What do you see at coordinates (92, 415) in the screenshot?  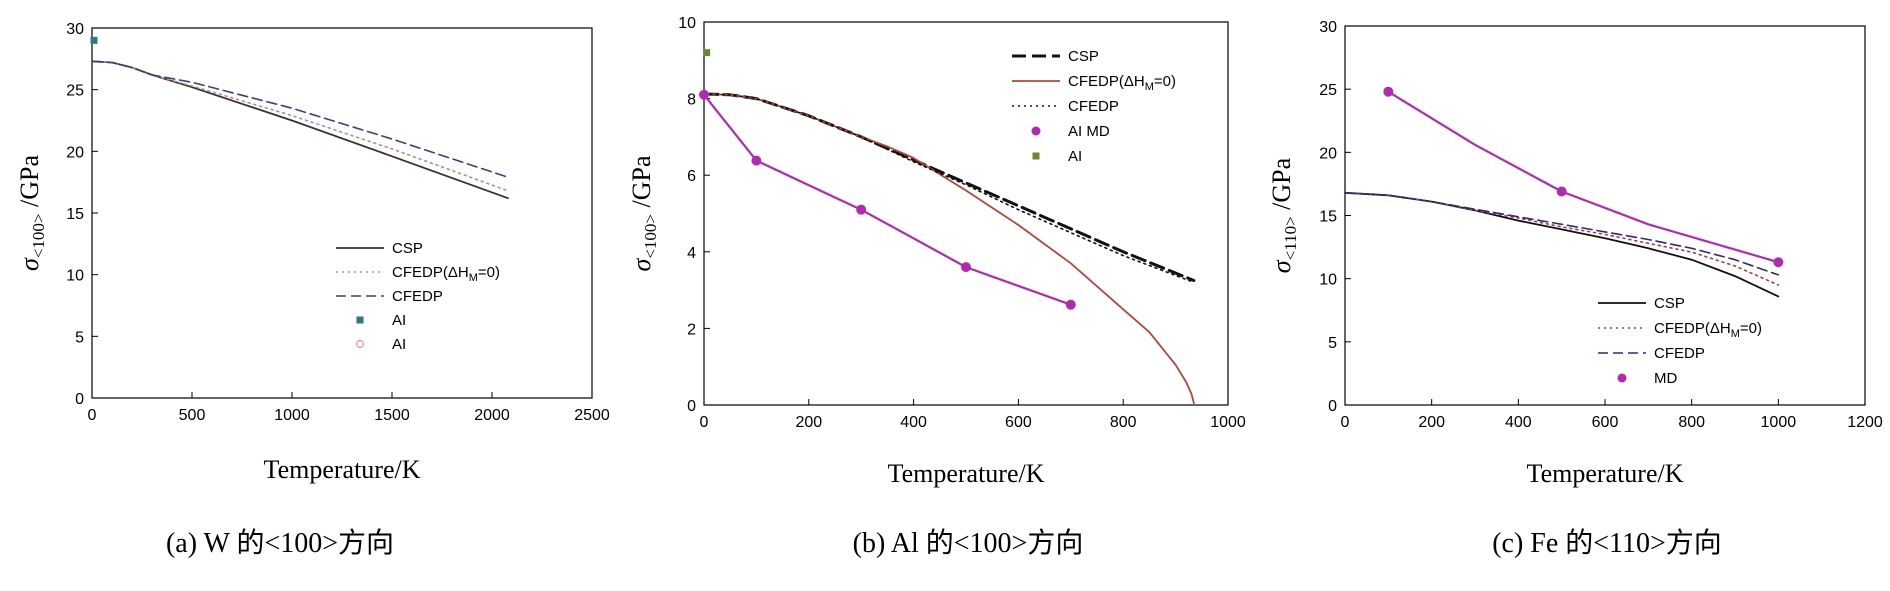 I see `x-tick-label: 0` at bounding box center [92, 415].